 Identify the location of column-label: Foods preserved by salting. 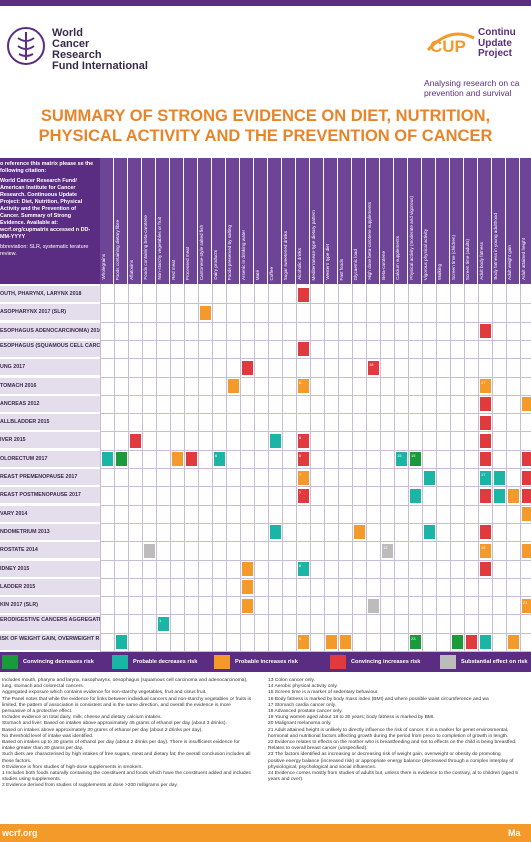
(229, 252).